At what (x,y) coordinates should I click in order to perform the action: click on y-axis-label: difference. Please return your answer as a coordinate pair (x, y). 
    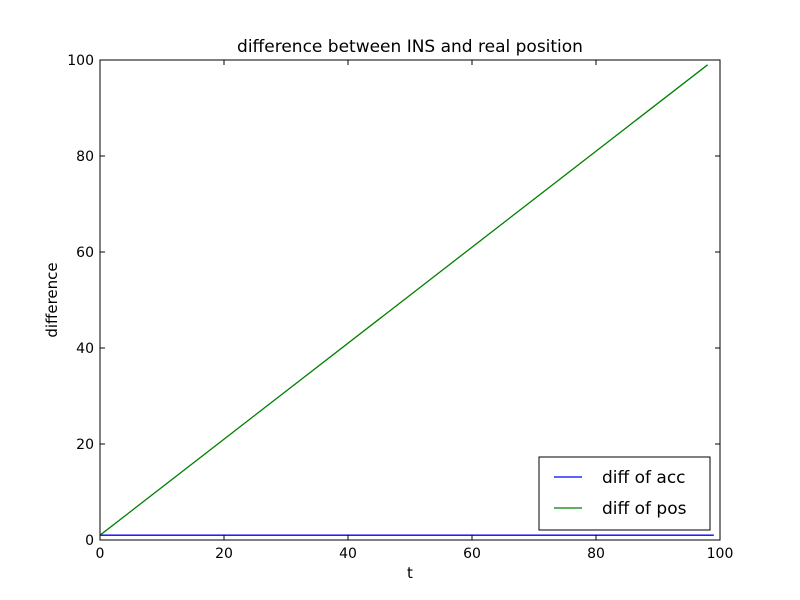
    Looking at the image, I should click on (52, 299).